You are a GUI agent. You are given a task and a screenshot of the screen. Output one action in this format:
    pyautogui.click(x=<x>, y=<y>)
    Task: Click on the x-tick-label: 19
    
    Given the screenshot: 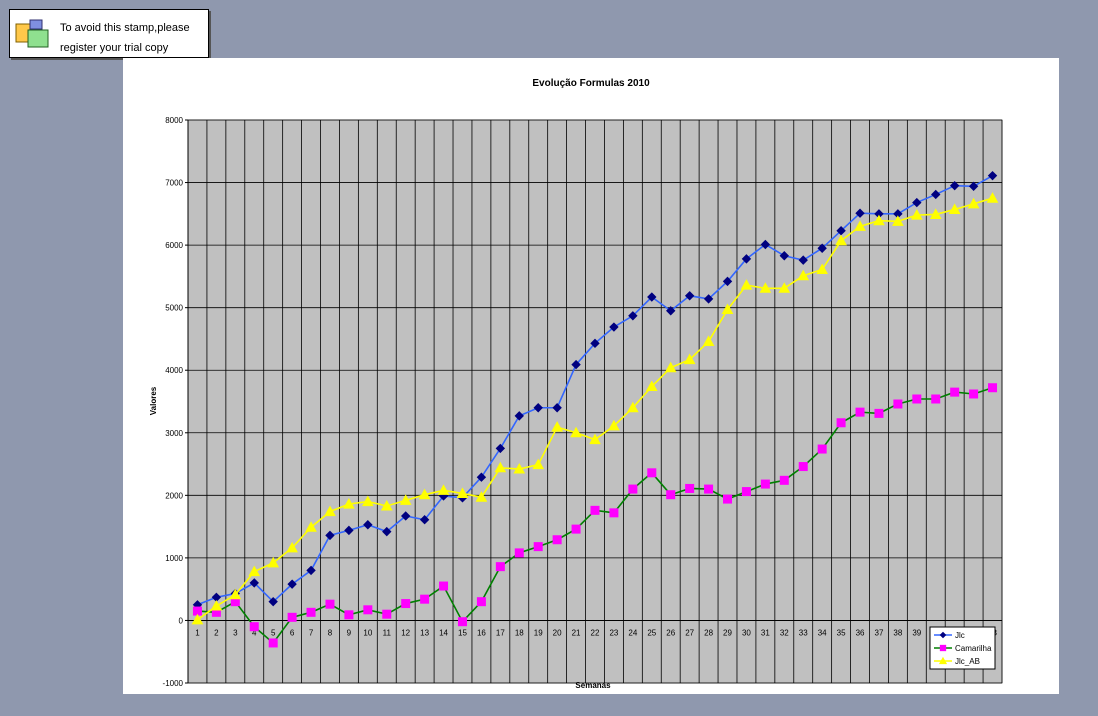 What is the action you would take?
    pyautogui.click(x=538, y=632)
    